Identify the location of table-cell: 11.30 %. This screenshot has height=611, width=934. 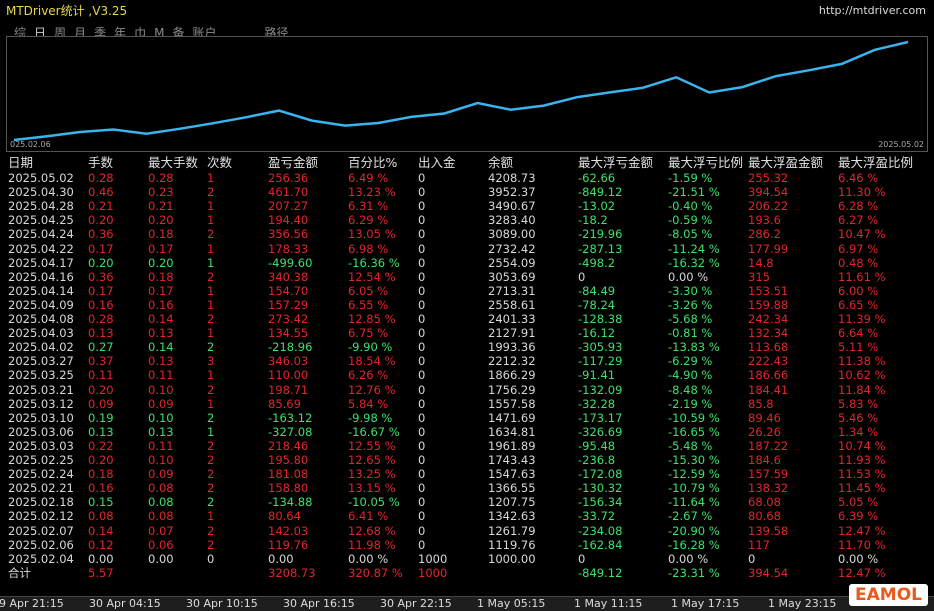
(862, 192).